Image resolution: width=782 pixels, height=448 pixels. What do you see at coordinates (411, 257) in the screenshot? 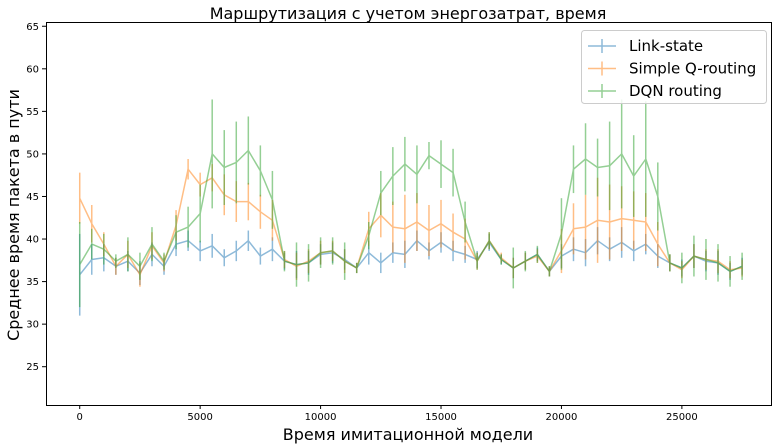
I see `series-line` at bounding box center [411, 257].